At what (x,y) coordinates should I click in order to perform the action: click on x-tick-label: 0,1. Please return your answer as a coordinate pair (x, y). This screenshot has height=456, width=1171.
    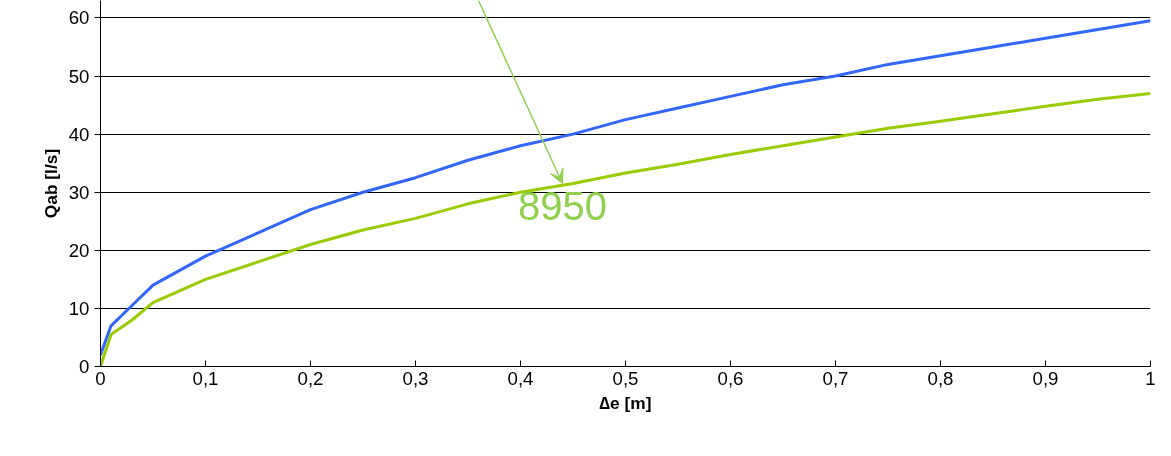
    Looking at the image, I should click on (205, 378).